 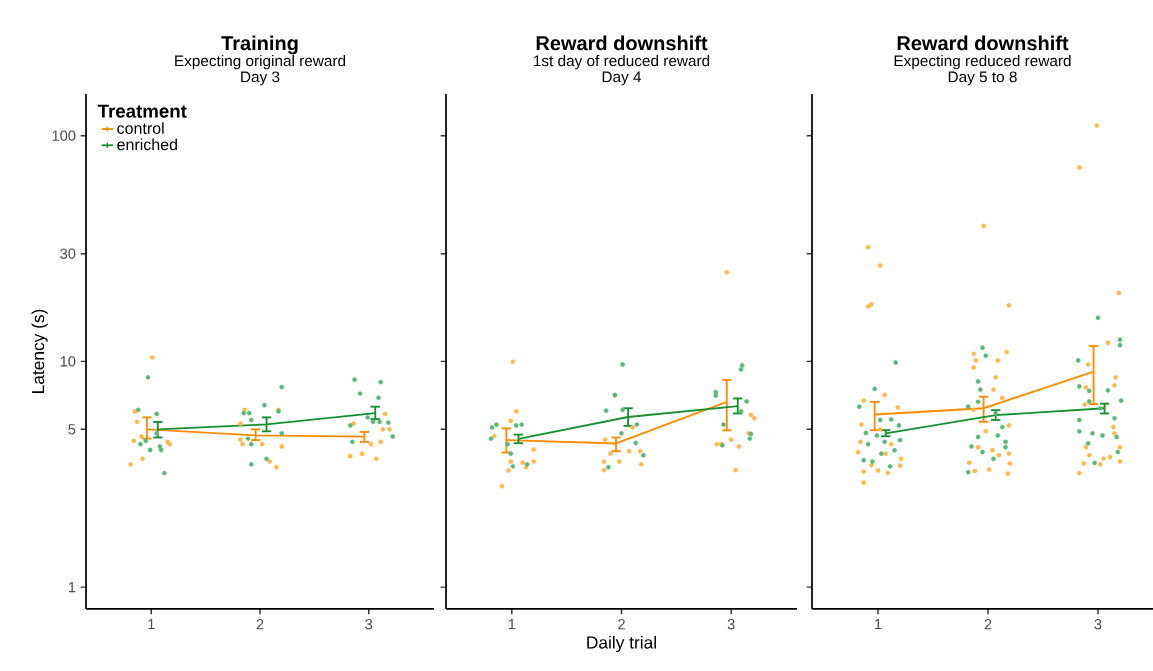 I want to click on x-axis-title: Daily trial, so click(x=621, y=644).